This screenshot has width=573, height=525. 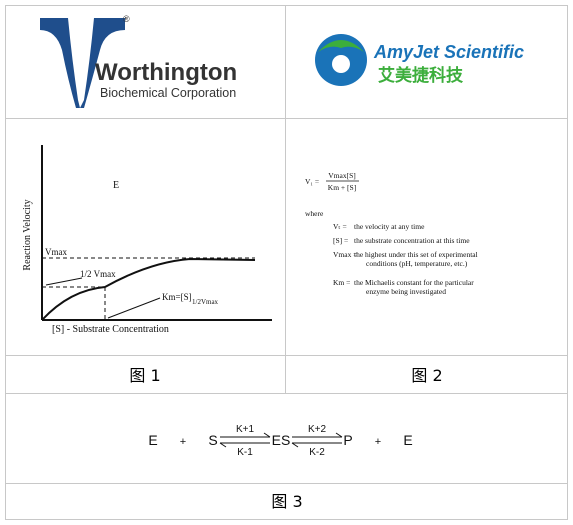 What do you see at coordinates (286, 501) in the screenshot?
I see `caption: 图 3` at bounding box center [286, 501].